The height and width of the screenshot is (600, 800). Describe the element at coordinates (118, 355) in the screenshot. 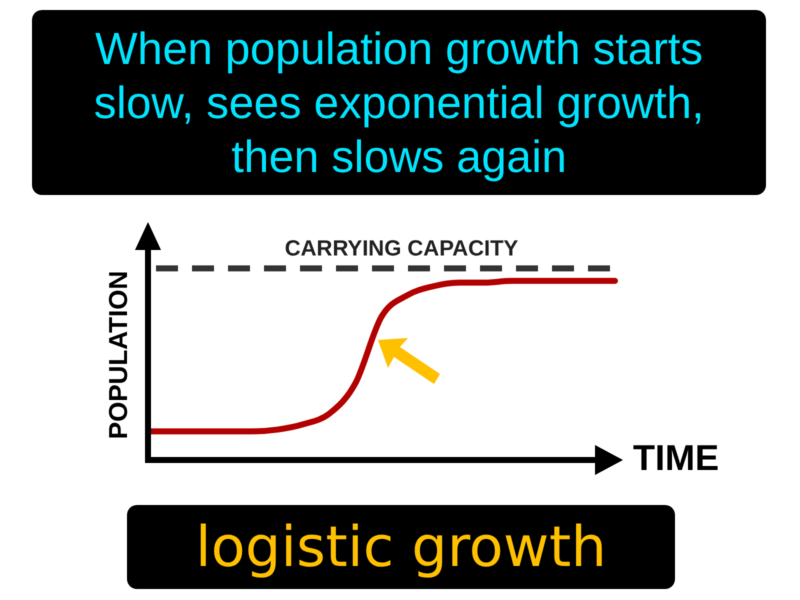

I see `y-axis-title: POPULATION` at that location.